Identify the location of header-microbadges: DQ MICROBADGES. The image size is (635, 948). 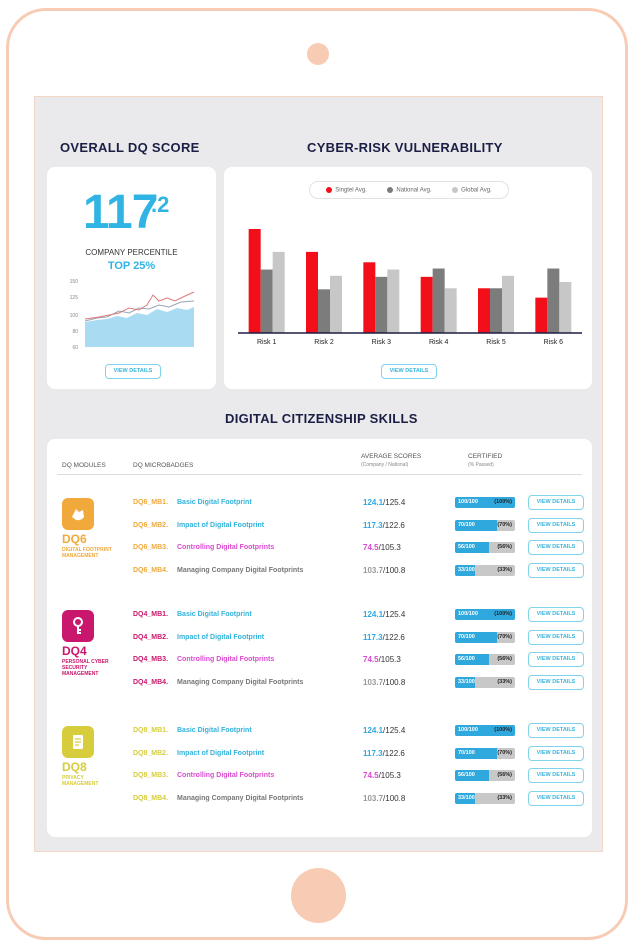
(163, 465).